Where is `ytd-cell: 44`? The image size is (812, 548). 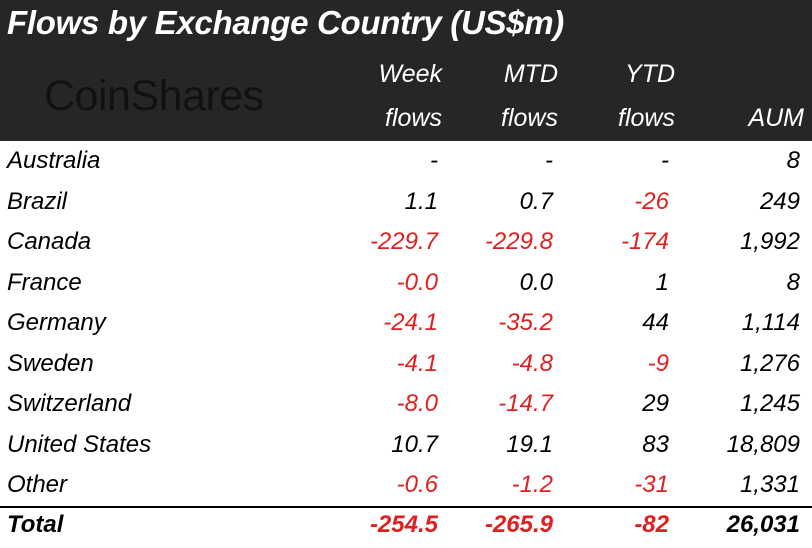
ytd-cell: 44 is located at coordinates (655, 322).